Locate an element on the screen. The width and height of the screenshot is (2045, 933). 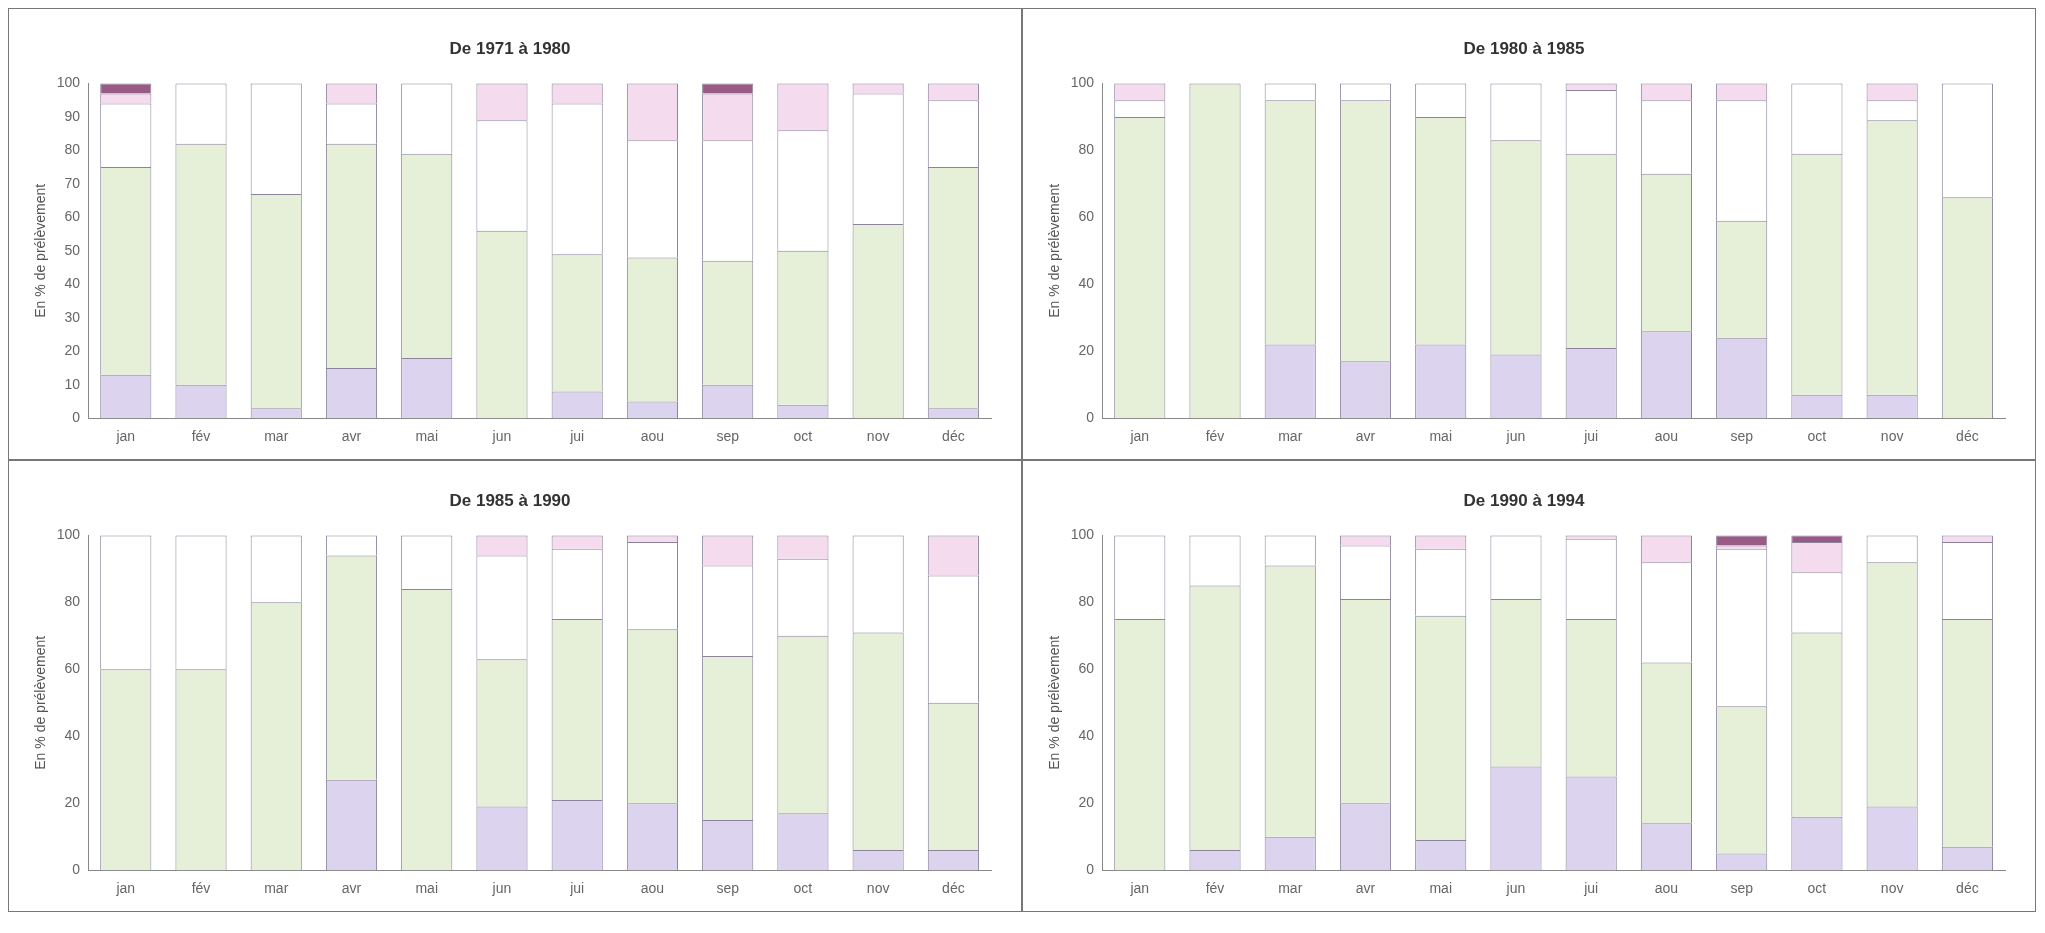
chart-title: De 1971 à 1980 is located at coordinates (510, 48).